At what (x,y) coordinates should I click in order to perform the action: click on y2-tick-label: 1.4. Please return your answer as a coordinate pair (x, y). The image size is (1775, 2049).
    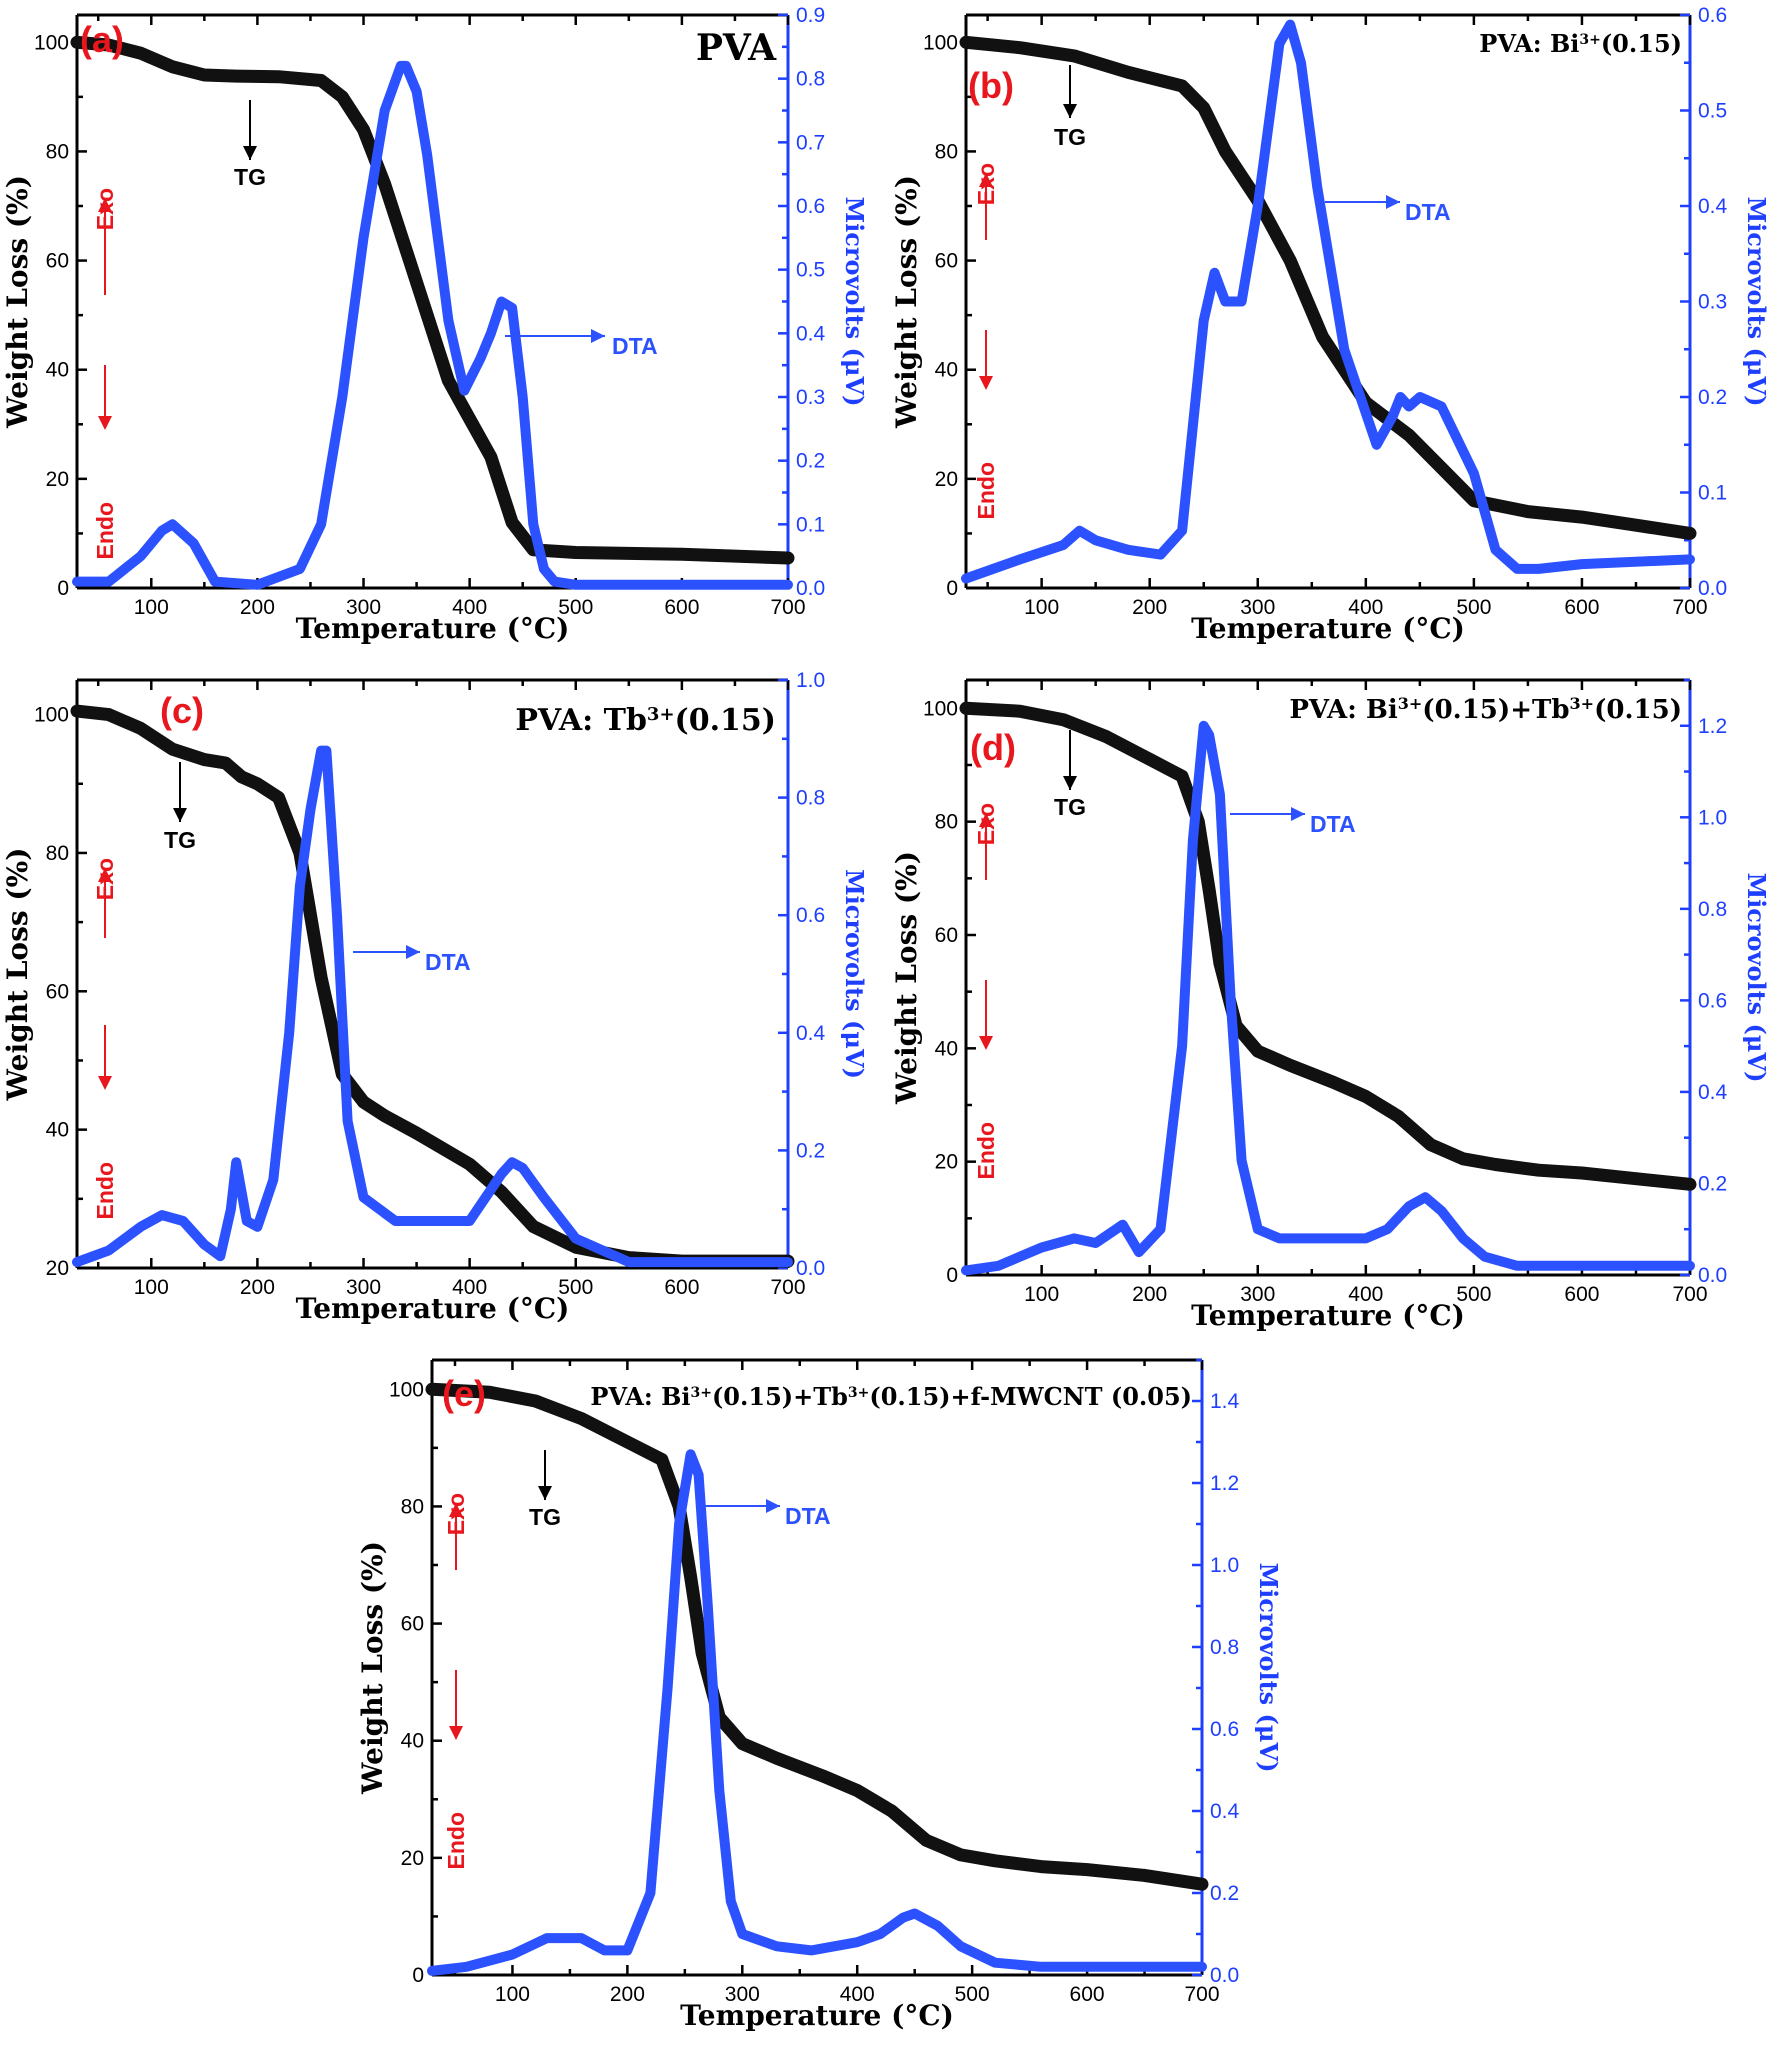
    Looking at the image, I should click on (1225, 1401).